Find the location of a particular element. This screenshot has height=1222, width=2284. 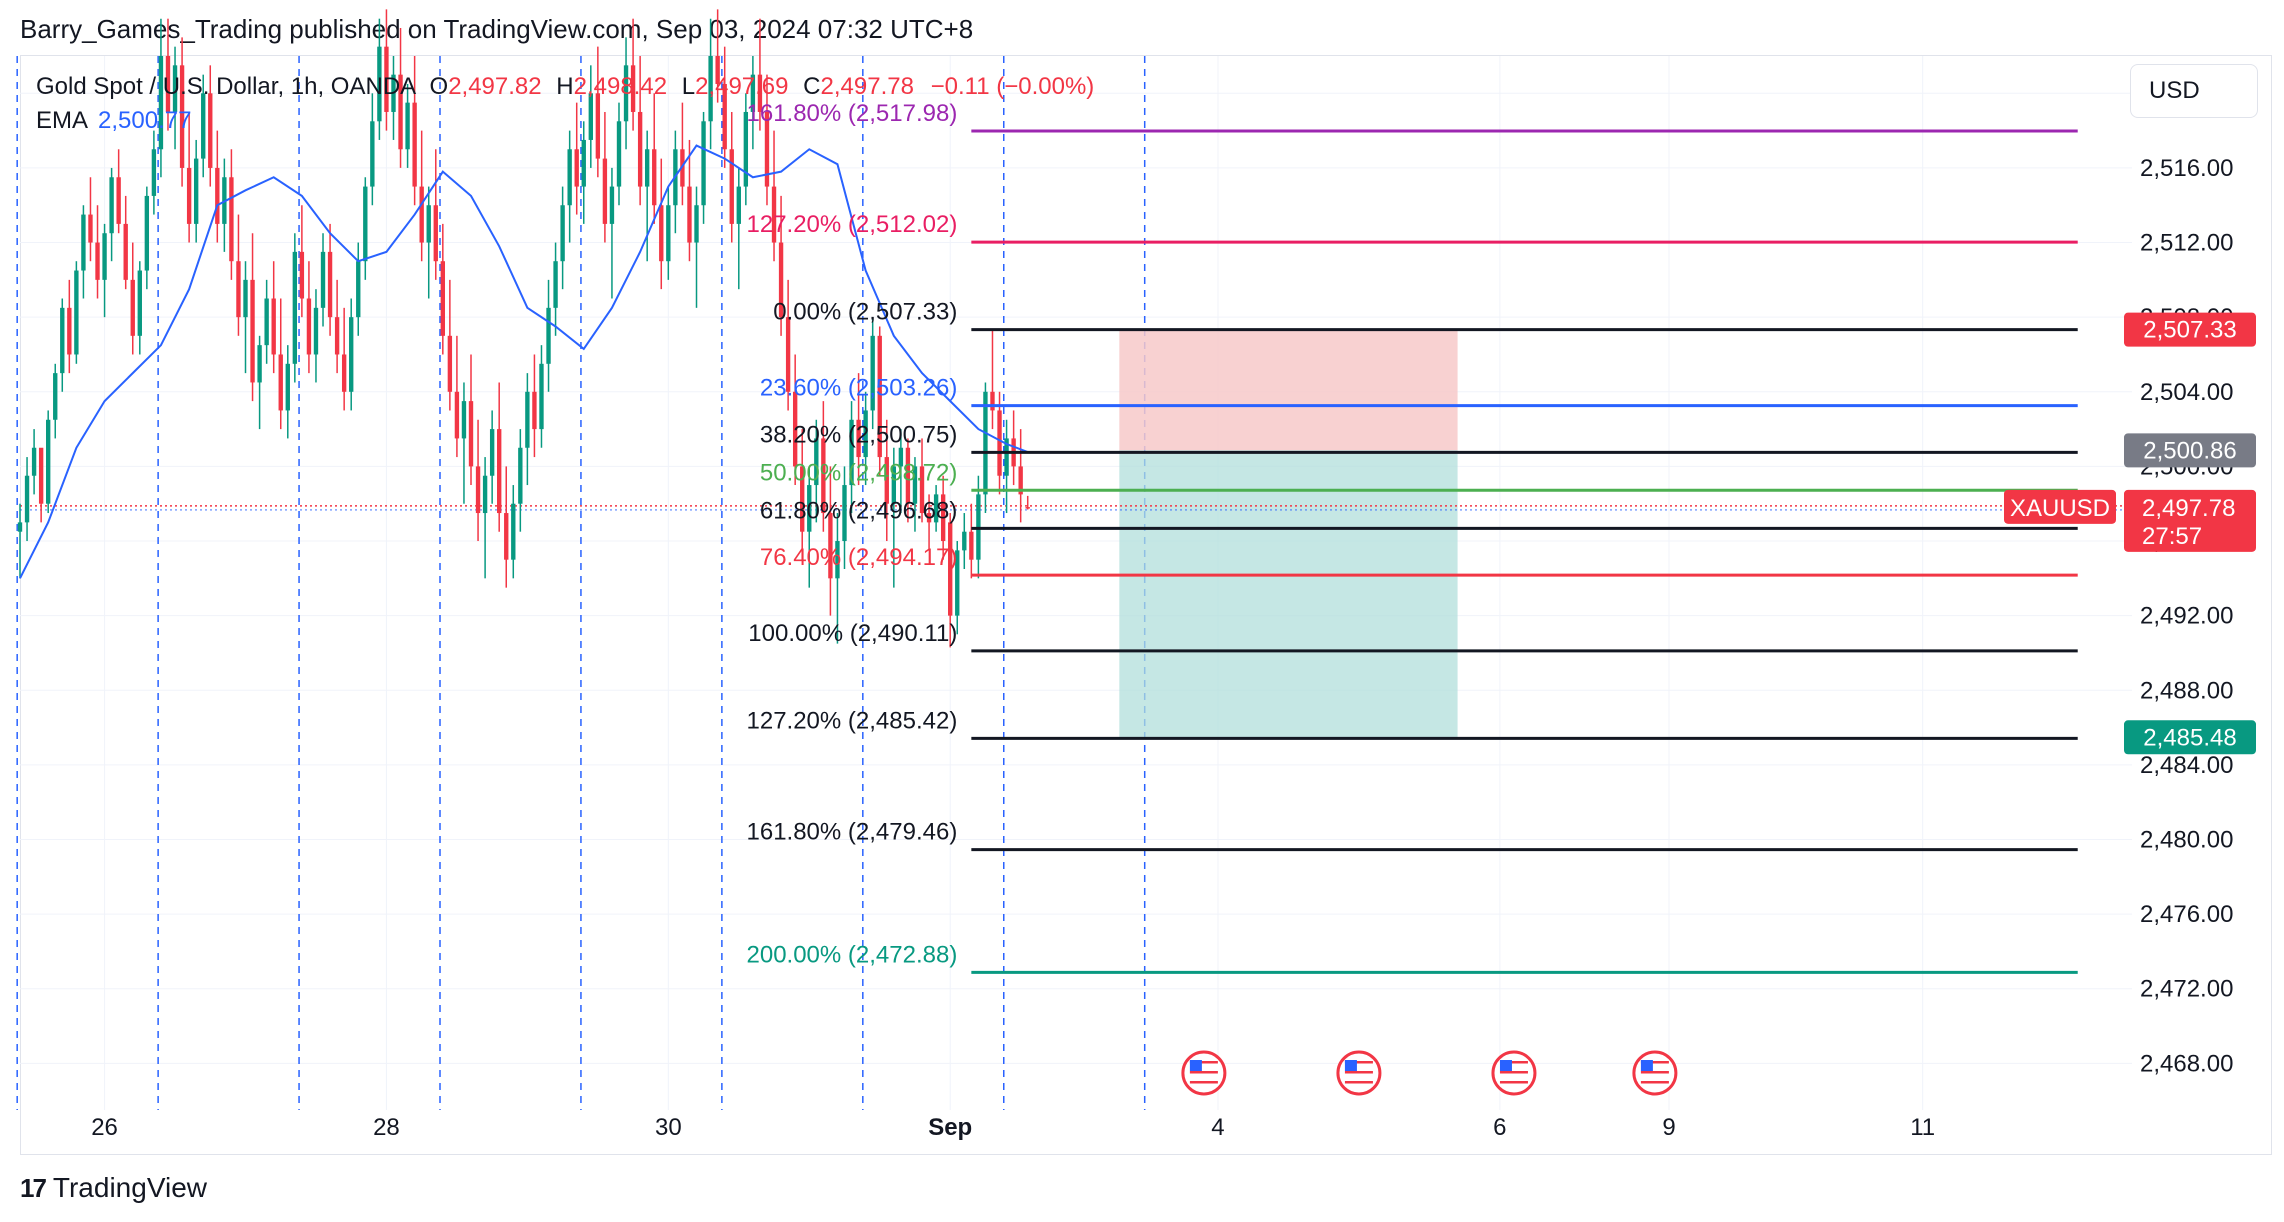

y-axis-tick-label: 2,484.00 is located at coordinates (2186, 765).